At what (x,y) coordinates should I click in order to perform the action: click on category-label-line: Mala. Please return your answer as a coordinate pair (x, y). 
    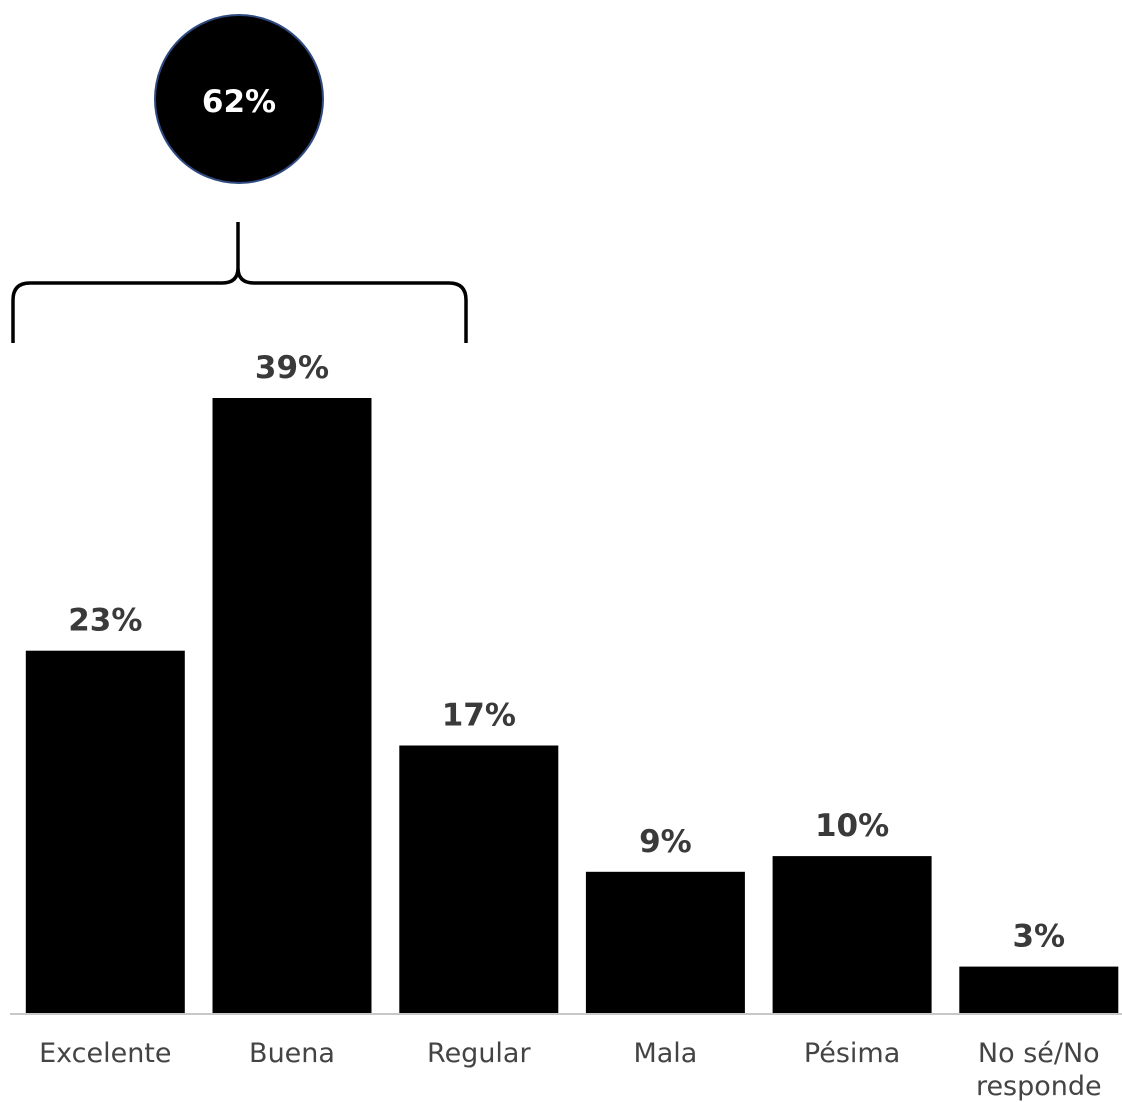
    Looking at the image, I should click on (665, 1053).